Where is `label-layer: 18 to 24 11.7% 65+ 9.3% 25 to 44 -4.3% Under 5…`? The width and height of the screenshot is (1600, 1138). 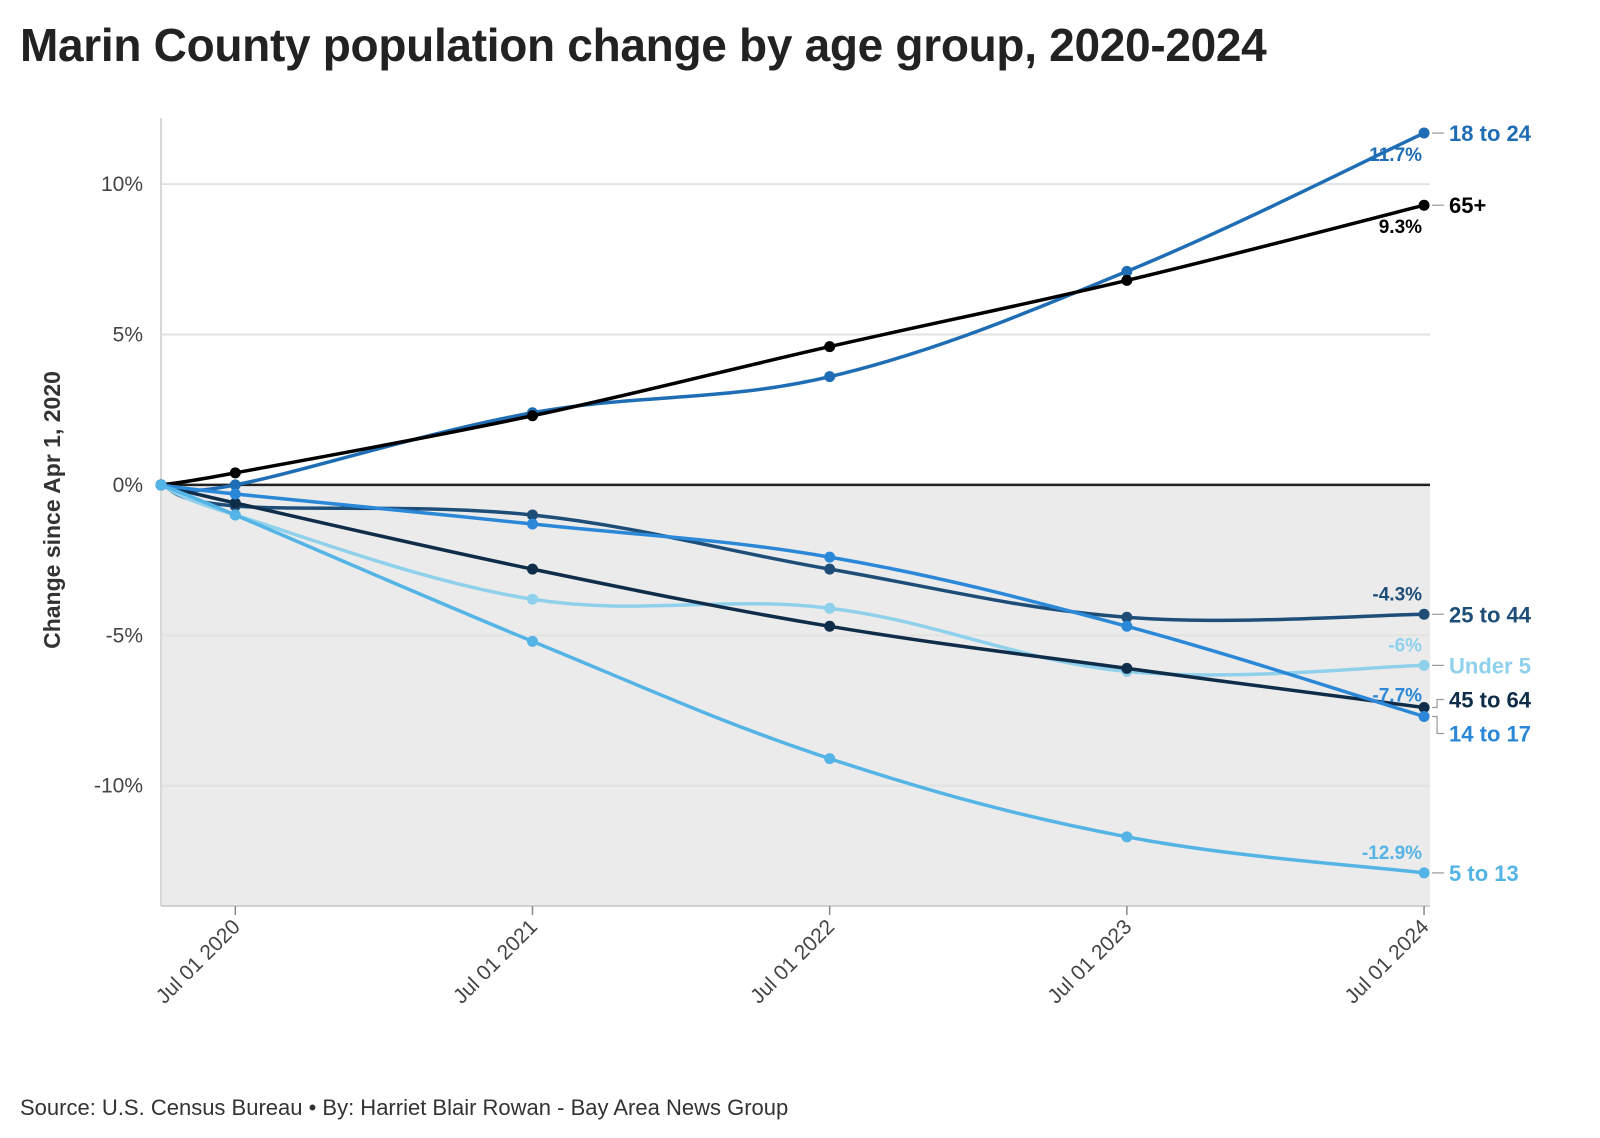
label-layer: 18 to 24 11.7% 65+ 9.3% 25 to 44 -4.3% Under 5… is located at coordinates (1447, 503).